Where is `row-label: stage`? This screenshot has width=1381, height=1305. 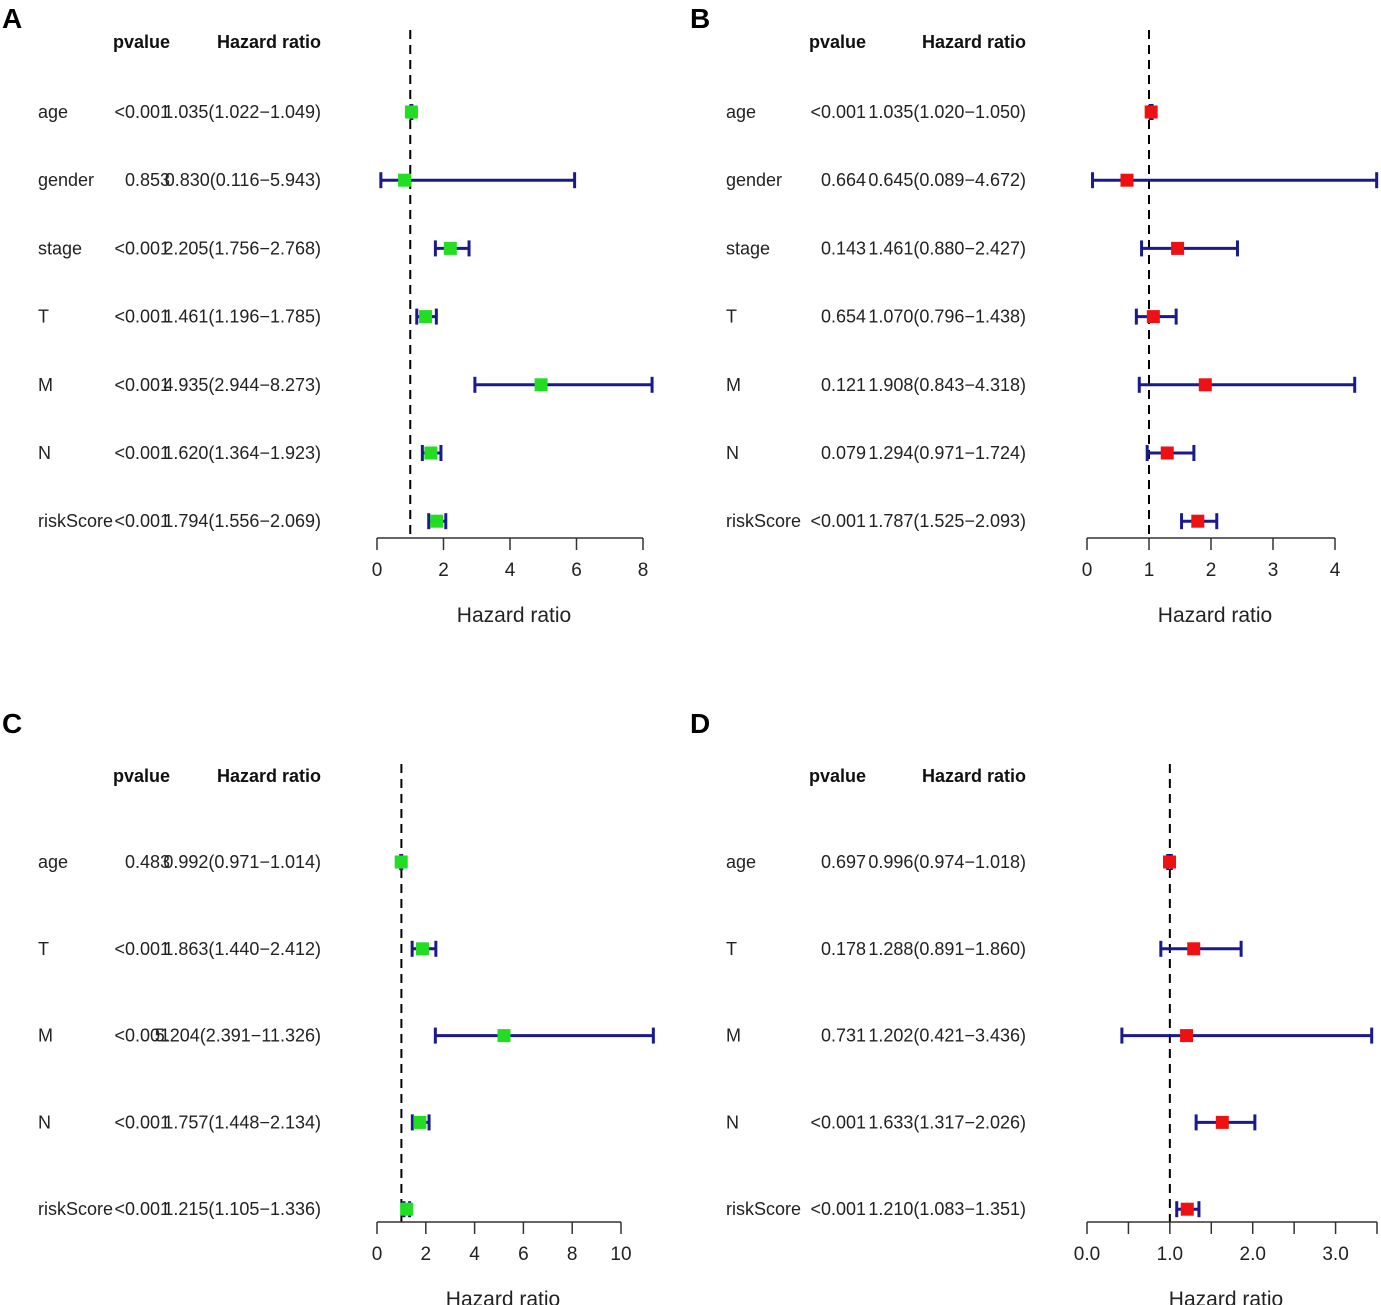
row-label: stage is located at coordinates (60, 248).